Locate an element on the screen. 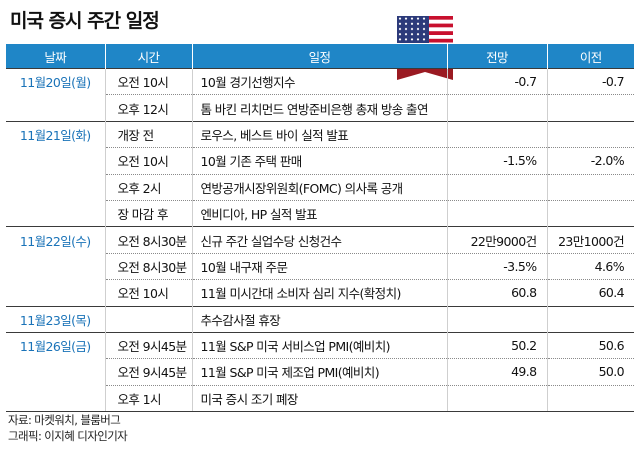 This screenshot has width=640, height=450. row-event: 신규 주간 실업수당 신청건수 is located at coordinates (319, 240).